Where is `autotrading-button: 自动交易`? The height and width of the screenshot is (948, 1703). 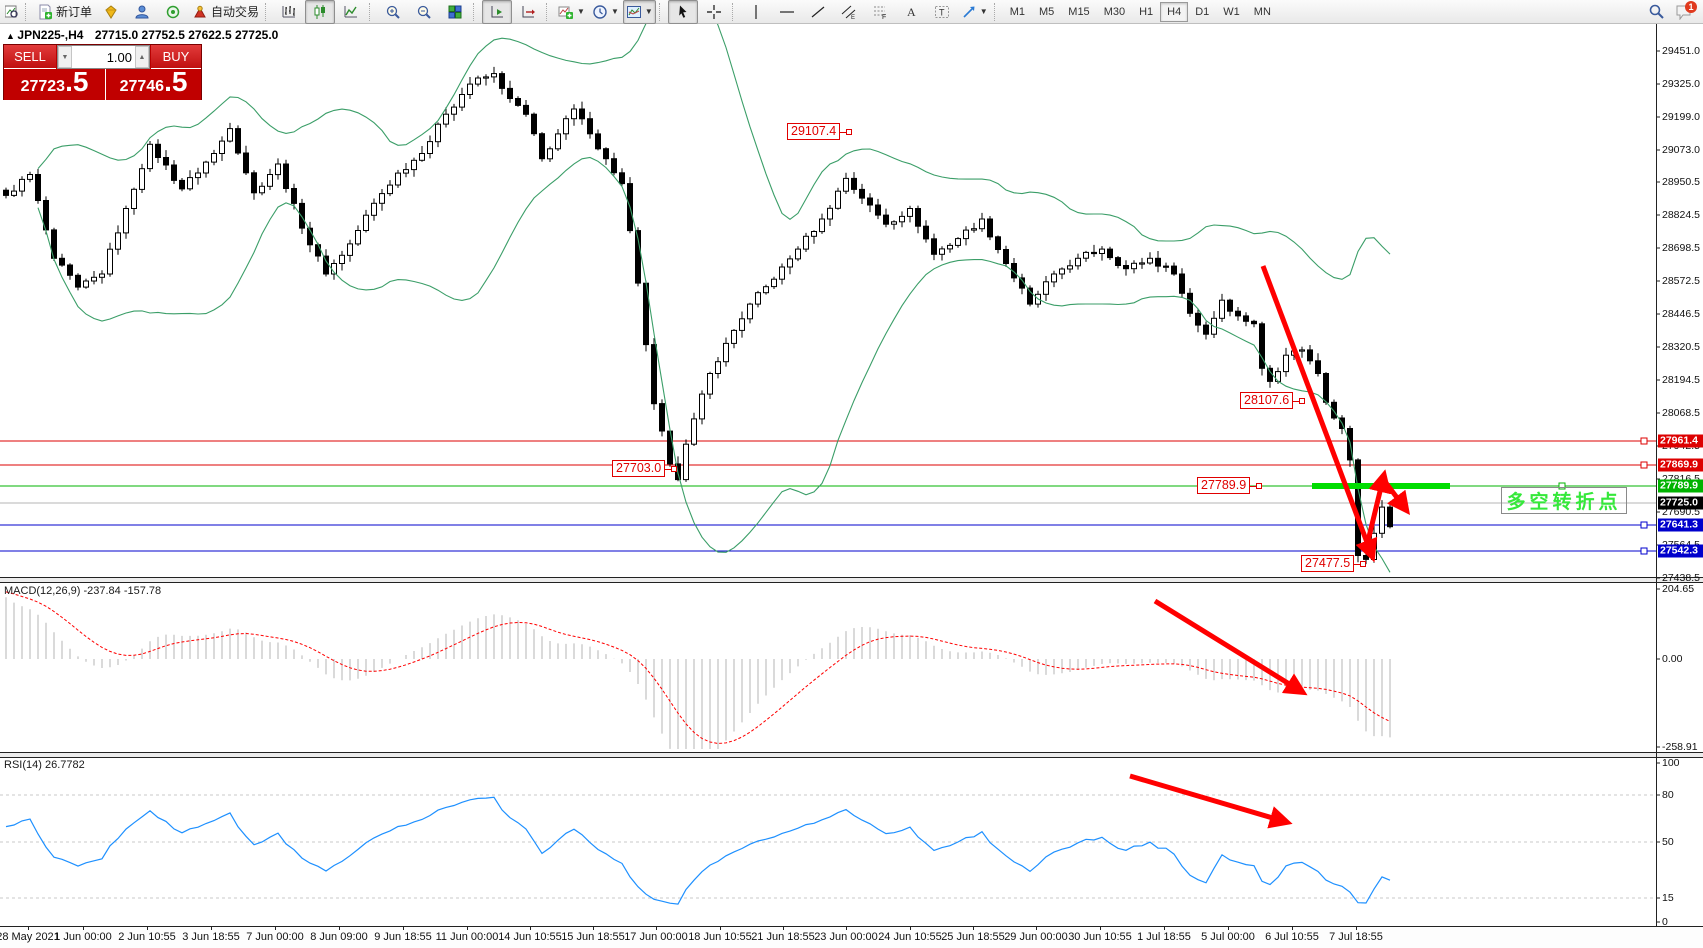 autotrading-button: 自动交易 is located at coordinates (225, 12).